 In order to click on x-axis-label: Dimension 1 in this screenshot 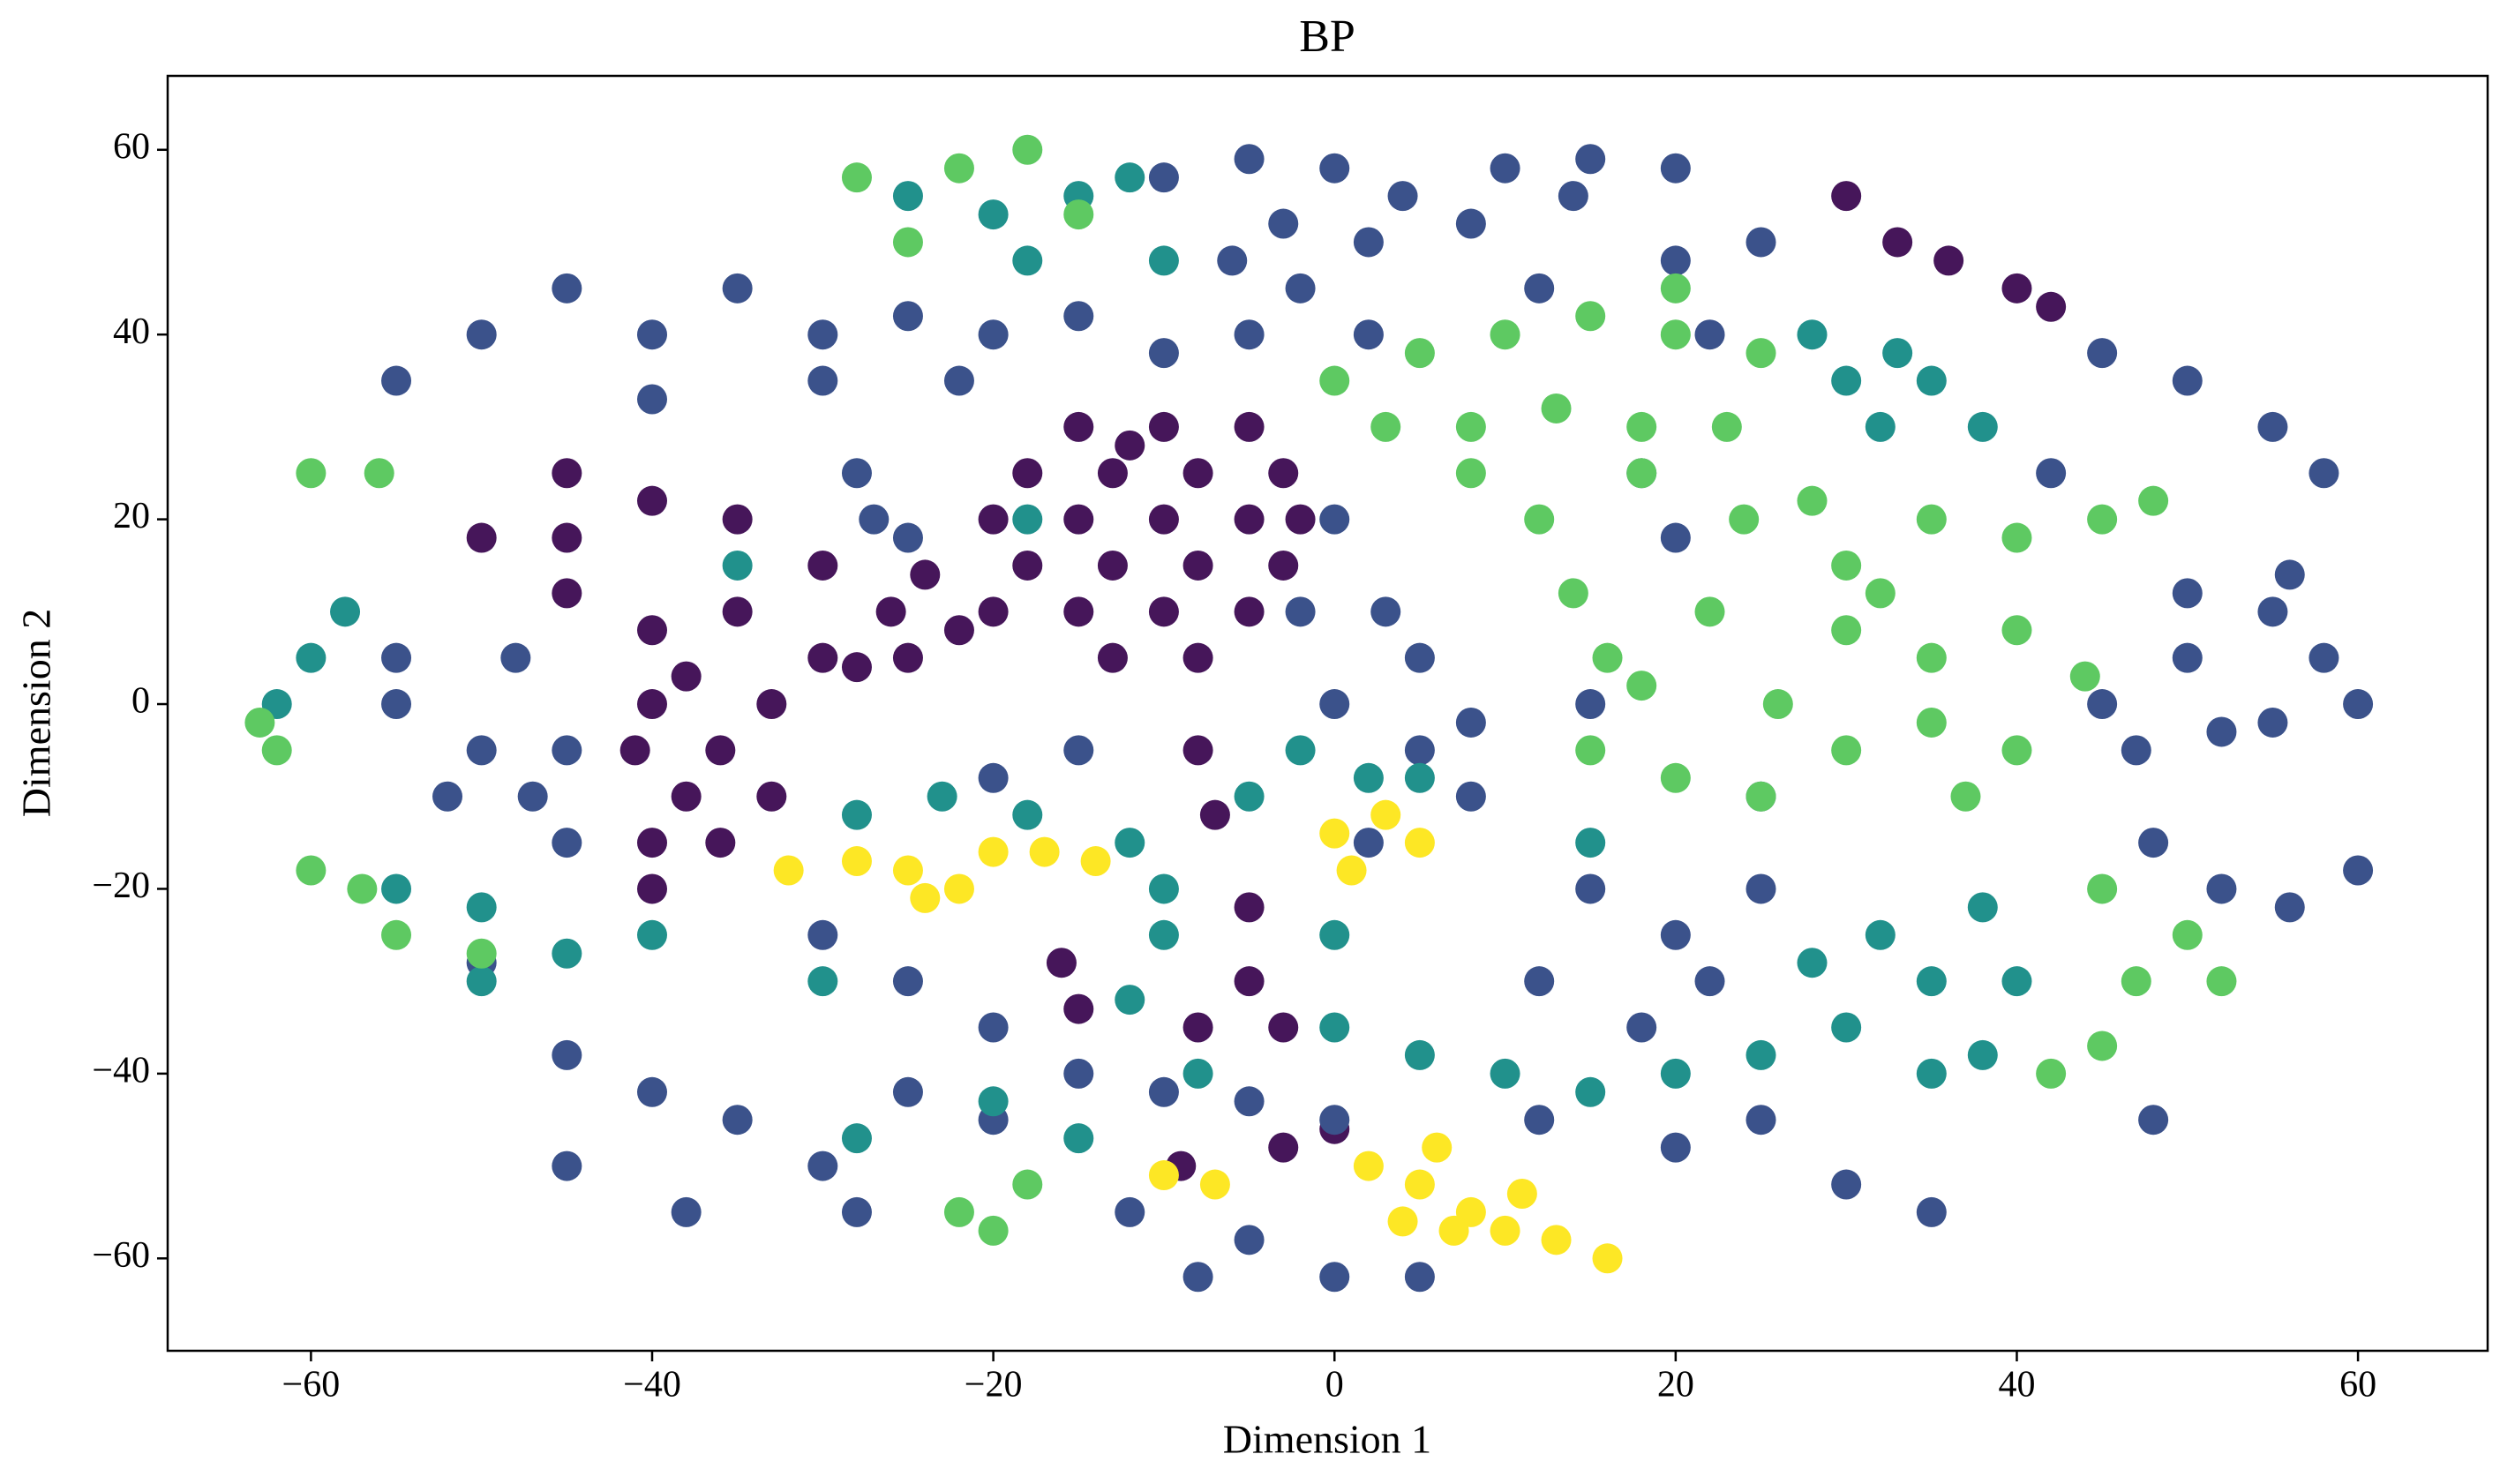, I will do `click(1327, 1439)`.